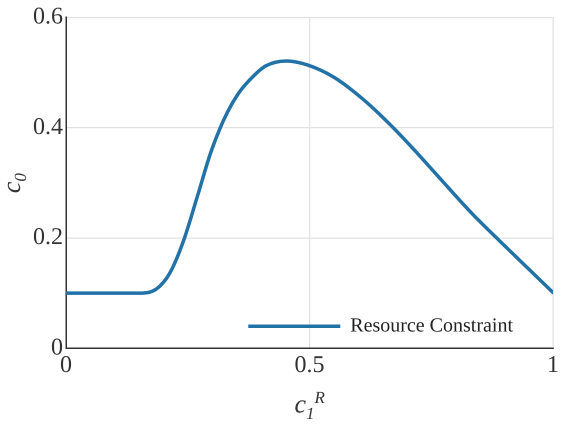 The height and width of the screenshot is (443, 562). I want to click on x-tick-label: 0.5, so click(309, 365).